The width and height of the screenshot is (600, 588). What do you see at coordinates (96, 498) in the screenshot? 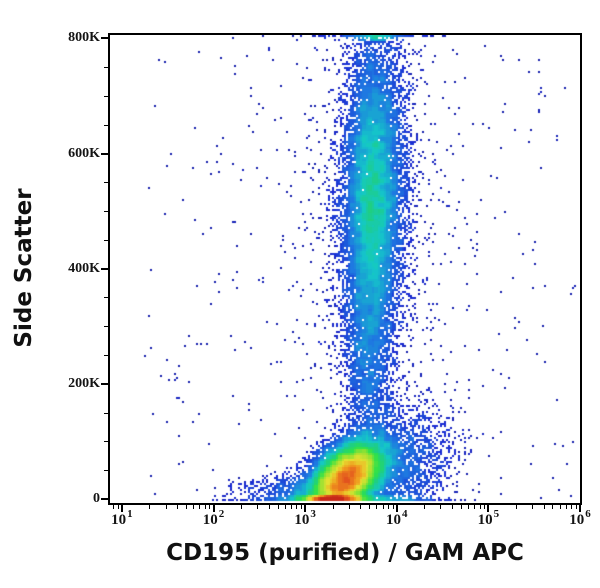
I see `y-tick-label: 0` at bounding box center [96, 498].